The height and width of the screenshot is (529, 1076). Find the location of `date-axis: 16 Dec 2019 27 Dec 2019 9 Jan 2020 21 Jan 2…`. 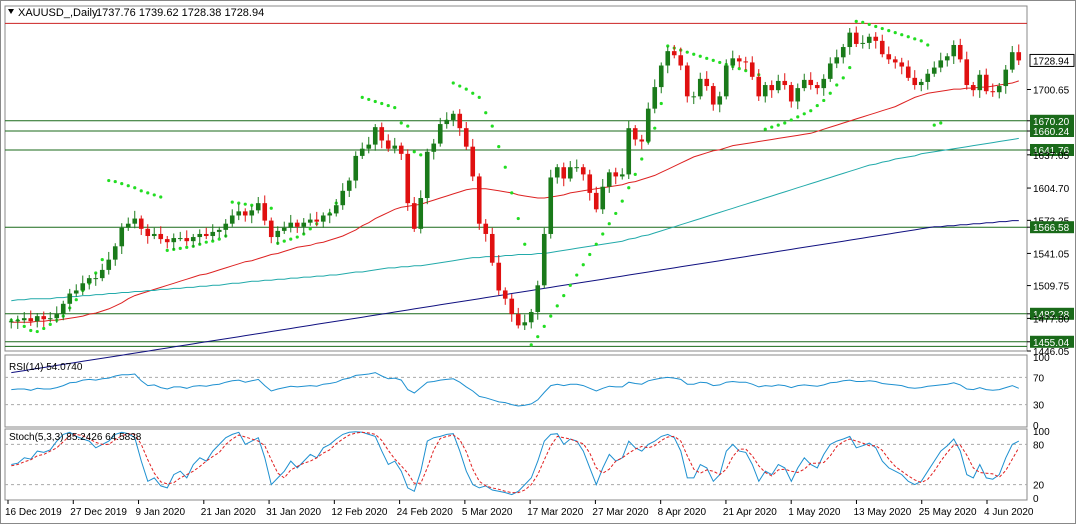

date-axis: 16 Dec 2019 27 Dec 2019 9 Jan 2020 21 Jan 2… is located at coordinates (519, 509).